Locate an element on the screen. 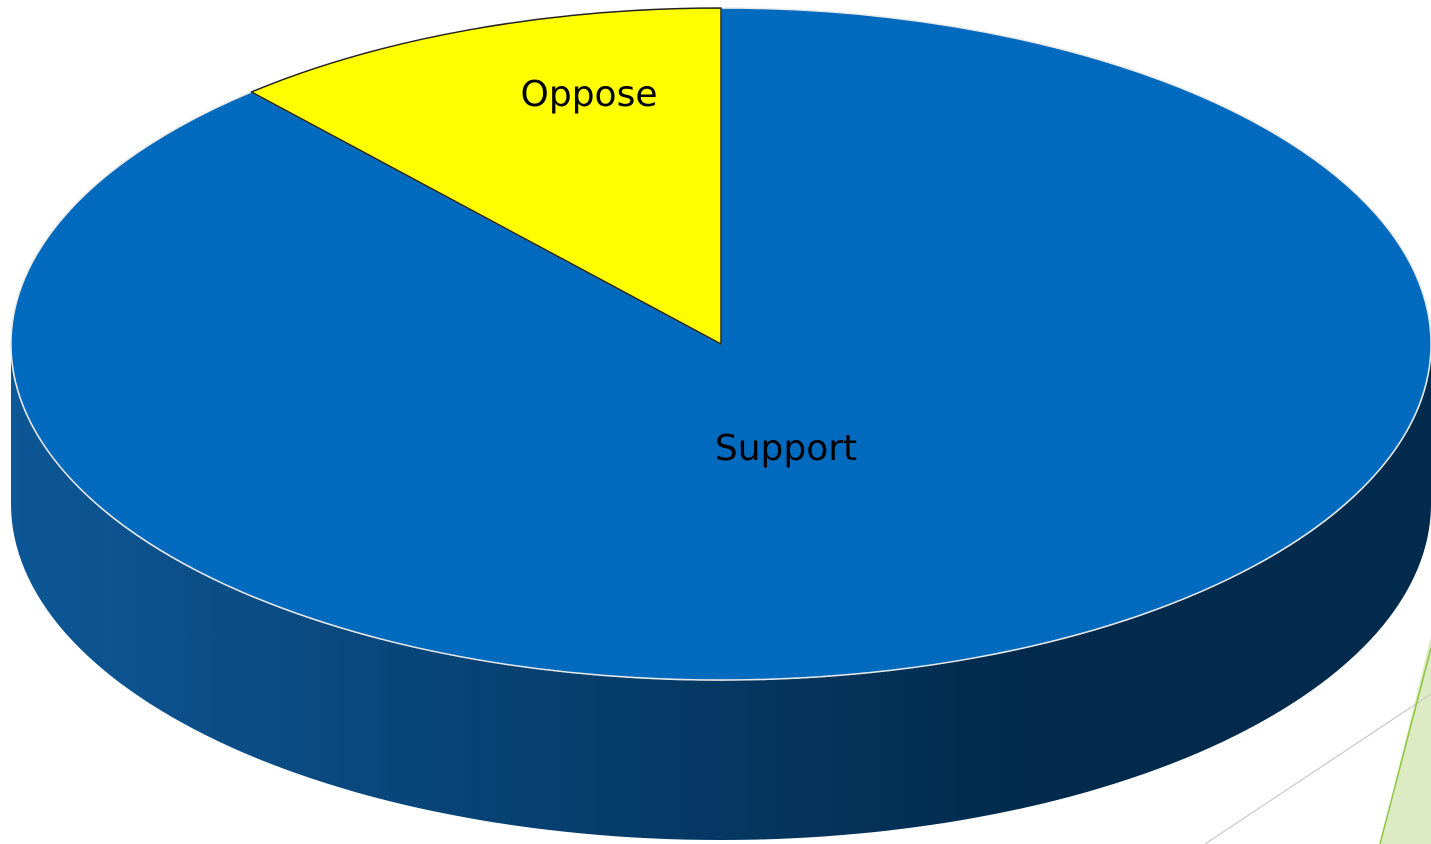 The image size is (1431, 844). background-decoration is located at coordinates (1317, 740).